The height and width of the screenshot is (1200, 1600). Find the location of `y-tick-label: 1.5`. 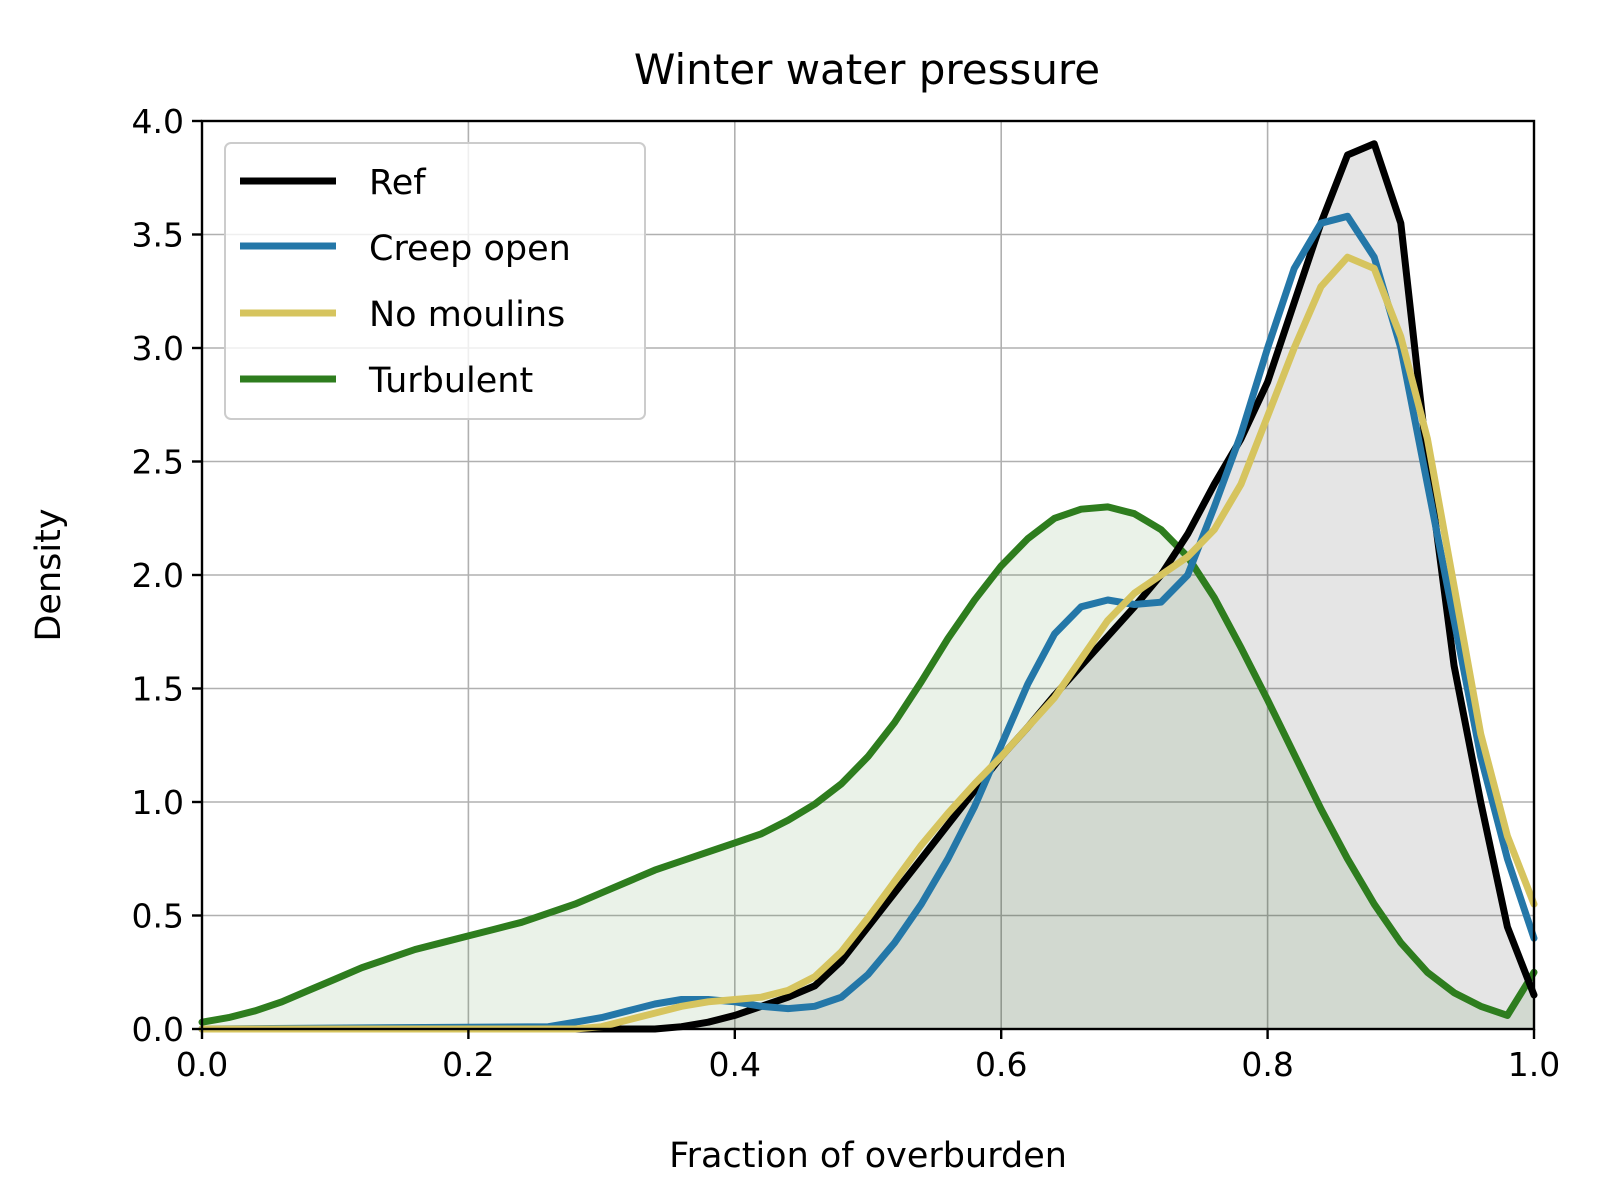

y-tick-label: 1.5 is located at coordinates (158, 689).